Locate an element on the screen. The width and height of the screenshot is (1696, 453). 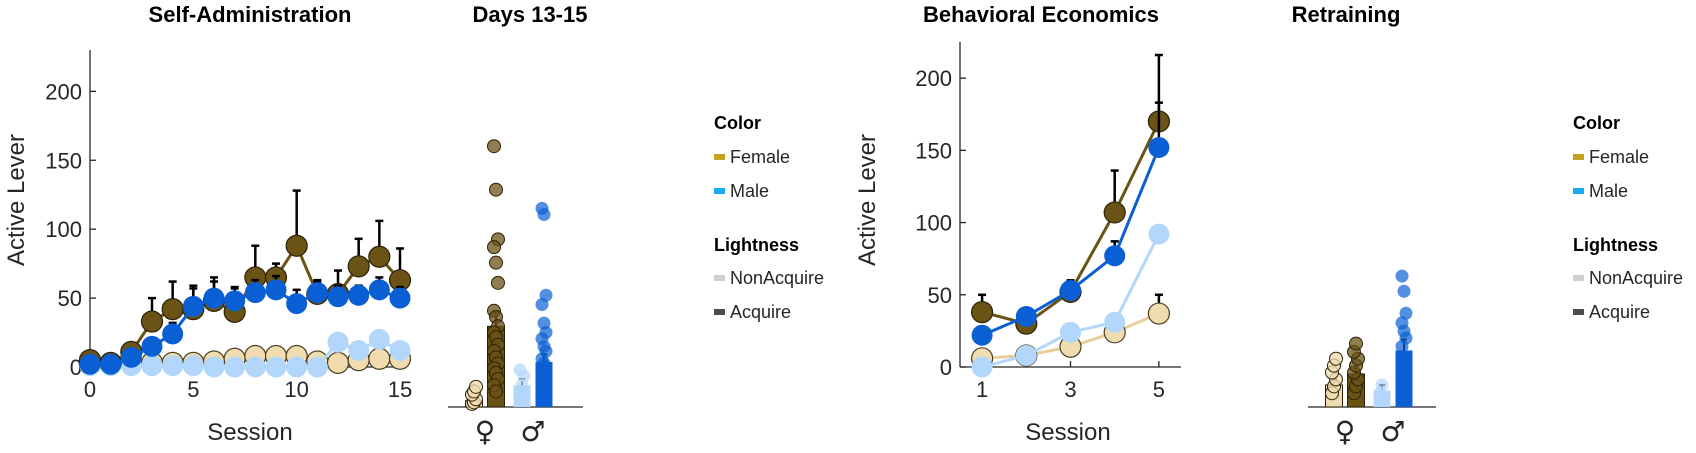
y-tick-label: 100 is located at coordinates (63, 229).